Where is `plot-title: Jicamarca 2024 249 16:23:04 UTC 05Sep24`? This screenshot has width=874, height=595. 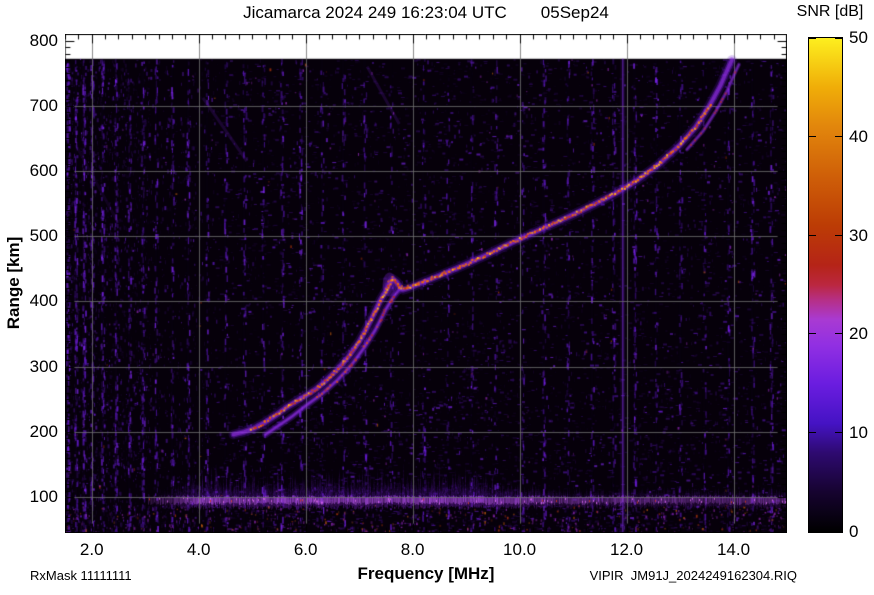 plot-title: Jicamarca 2024 249 16:23:04 UTC 05Sep24 is located at coordinates (426, 13).